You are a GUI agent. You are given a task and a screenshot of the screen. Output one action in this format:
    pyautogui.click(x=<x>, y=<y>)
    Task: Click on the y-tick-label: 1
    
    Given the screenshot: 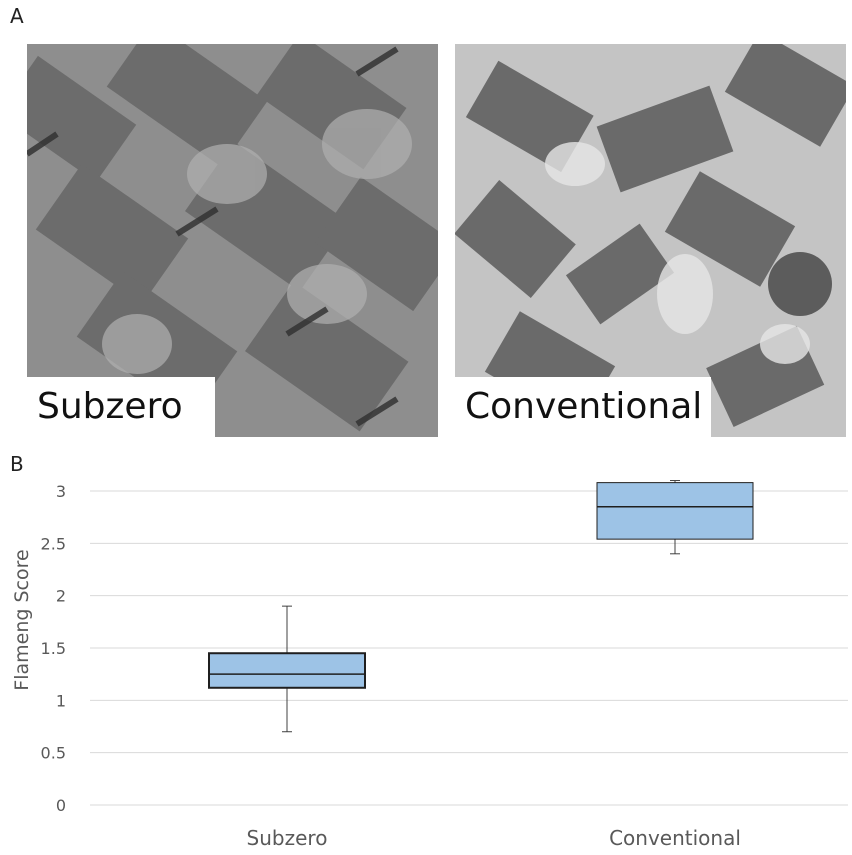 What is the action you would take?
    pyautogui.click(x=61, y=700)
    